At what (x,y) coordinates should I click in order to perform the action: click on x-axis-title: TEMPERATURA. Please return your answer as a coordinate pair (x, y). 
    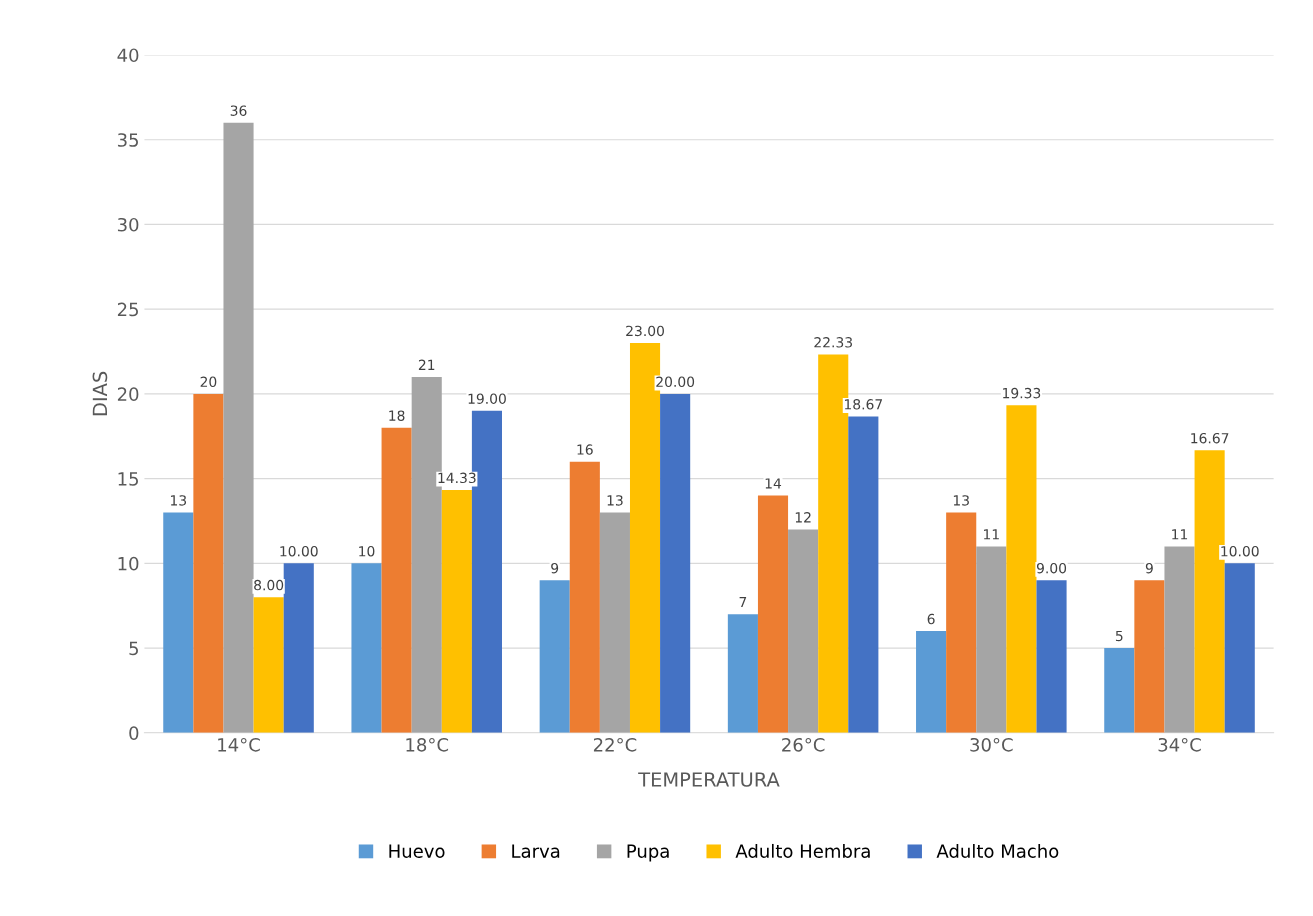
    Looking at the image, I should click on (709, 779).